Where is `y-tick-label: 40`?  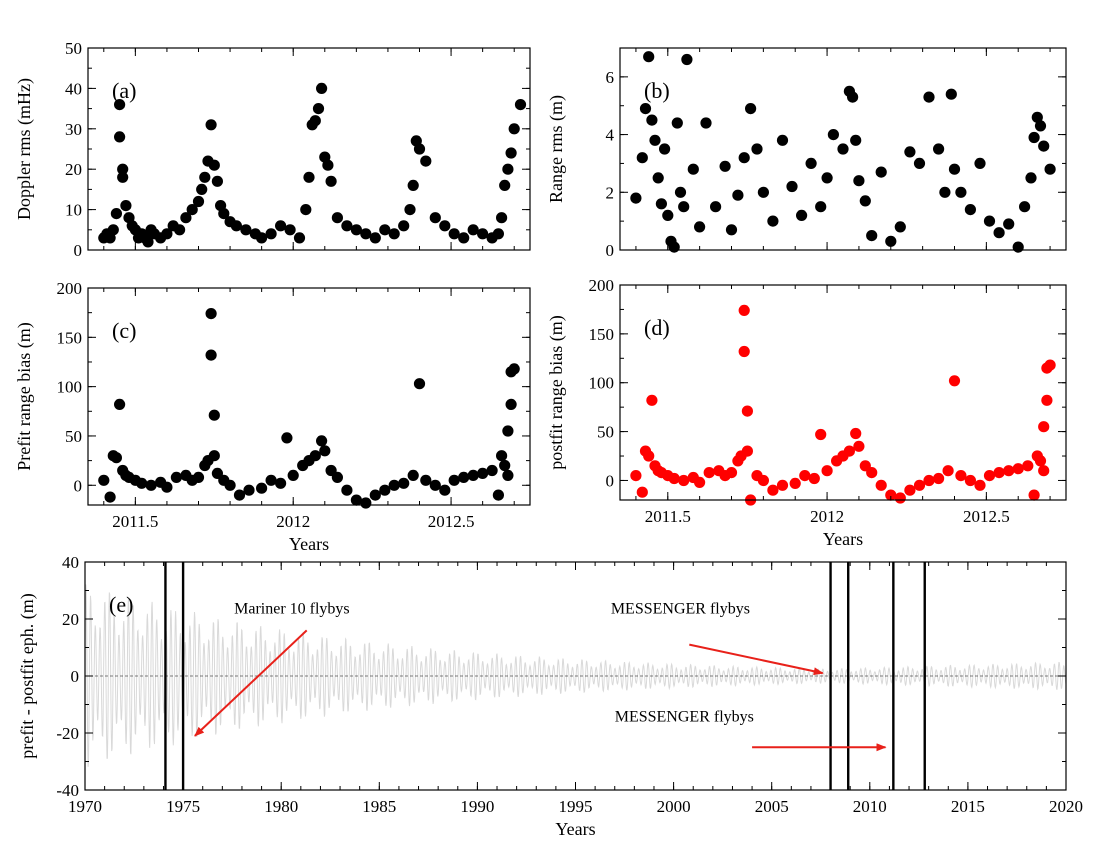
y-tick-label: 40 is located at coordinates (73, 88).